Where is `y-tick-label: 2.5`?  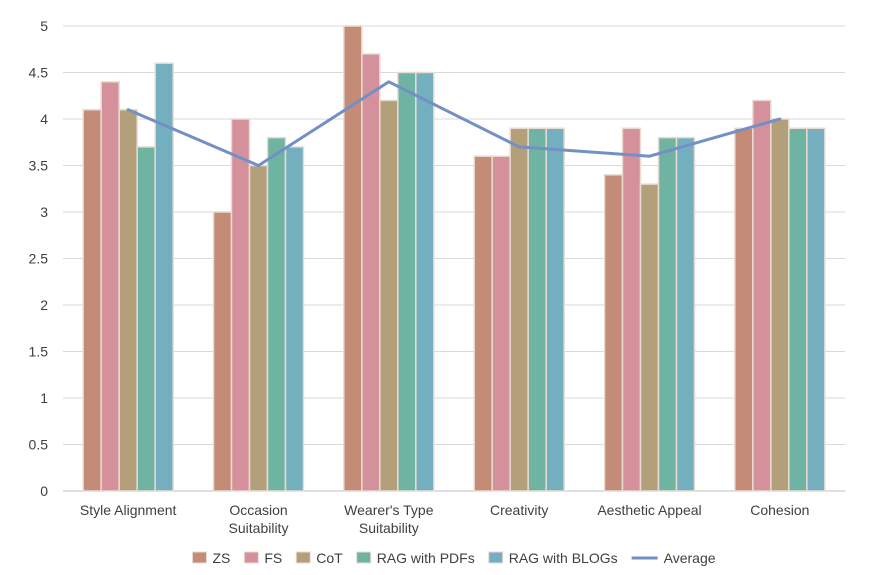 y-tick-label: 2.5 is located at coordinates (39, 259).